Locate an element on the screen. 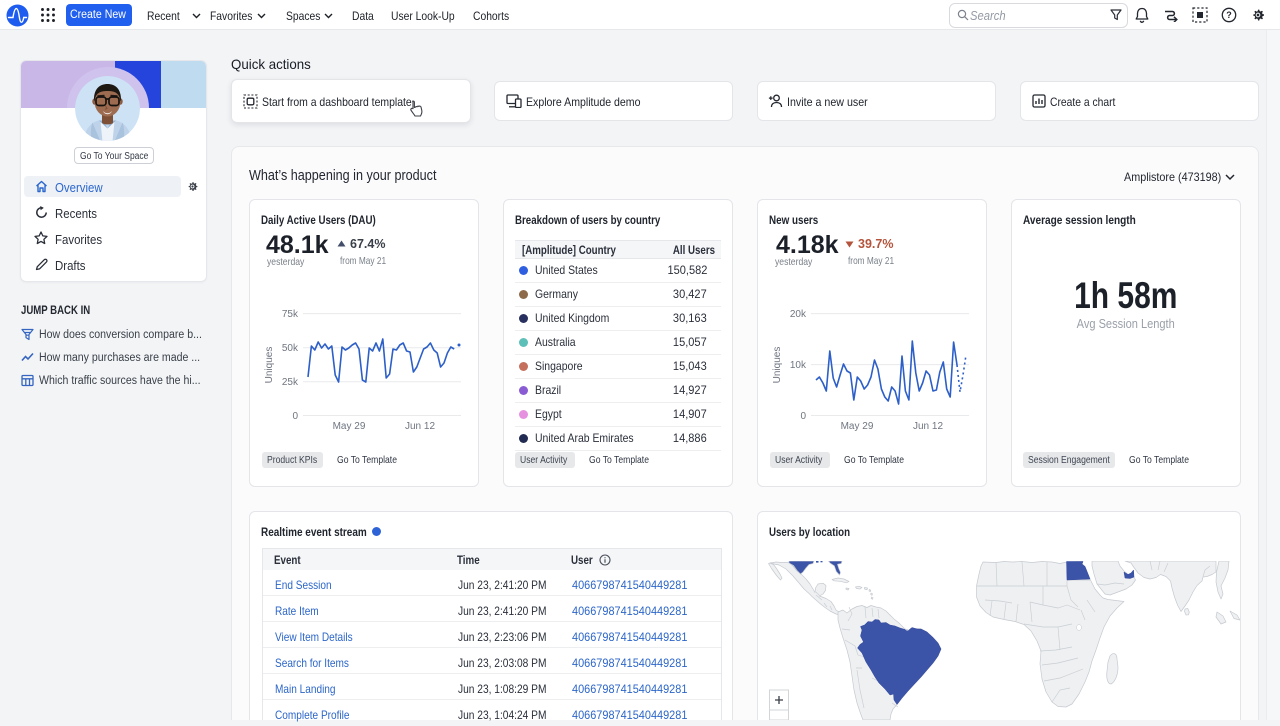 This screenshot has height=726, width=1280. svg-text: 25k is located at coordinates (290, 382).